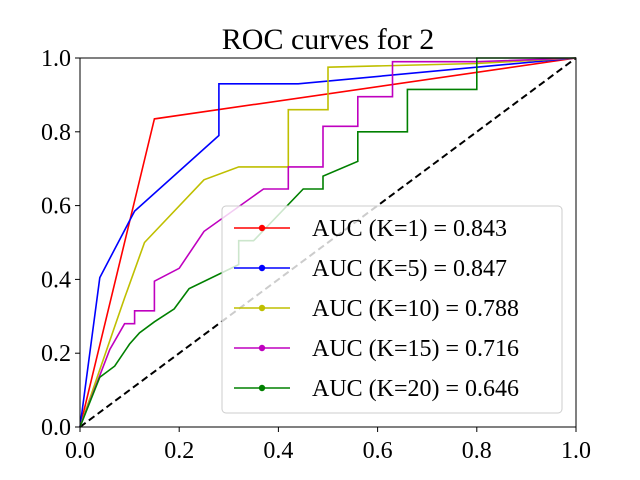 The image size is (640, 480). Describe the element at coordinates (328, 39) in the screenshot. I see `chart-title: ROC curves for 2` at that location.